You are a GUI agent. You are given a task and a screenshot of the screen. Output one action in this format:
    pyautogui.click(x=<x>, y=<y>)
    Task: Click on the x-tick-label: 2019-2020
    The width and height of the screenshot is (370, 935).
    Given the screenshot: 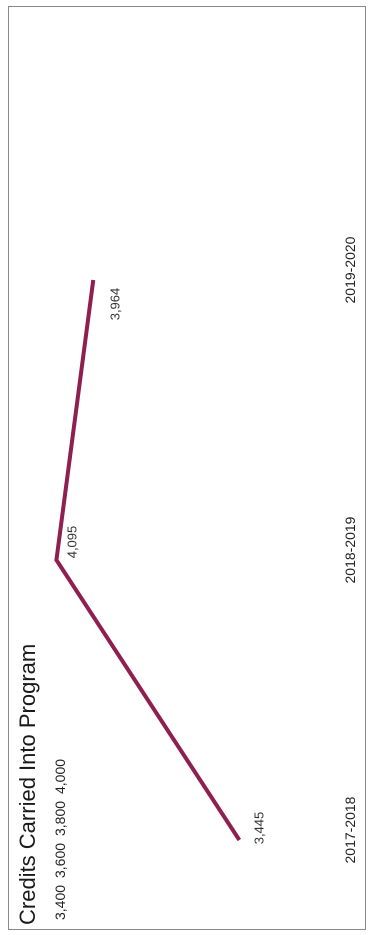 What is the action you would take?
    pyautogui.click(x=350, y=269)
    